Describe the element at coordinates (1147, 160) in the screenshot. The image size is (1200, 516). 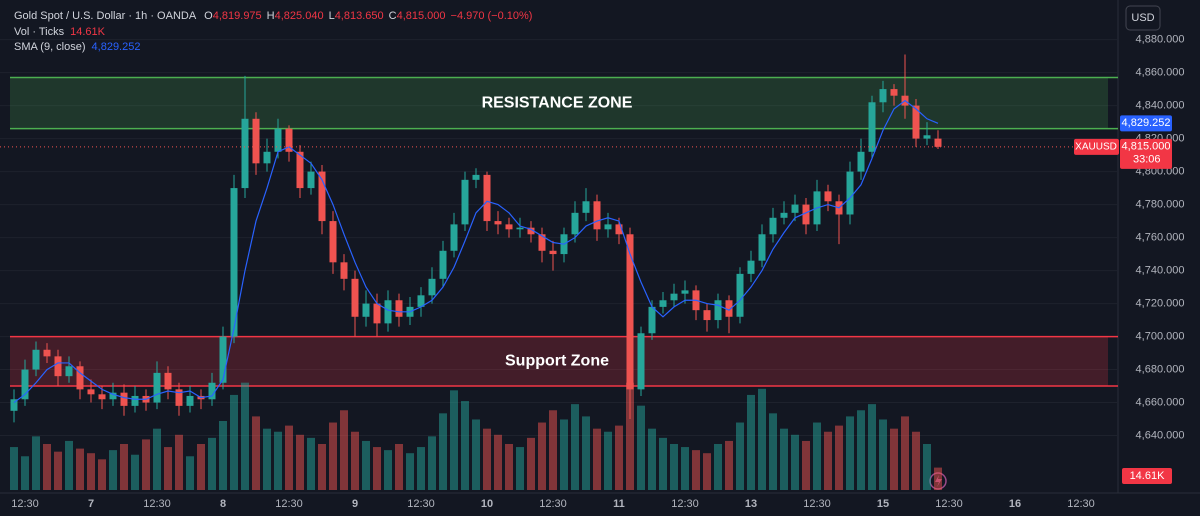
I see `countdown: 33:06` at that location.